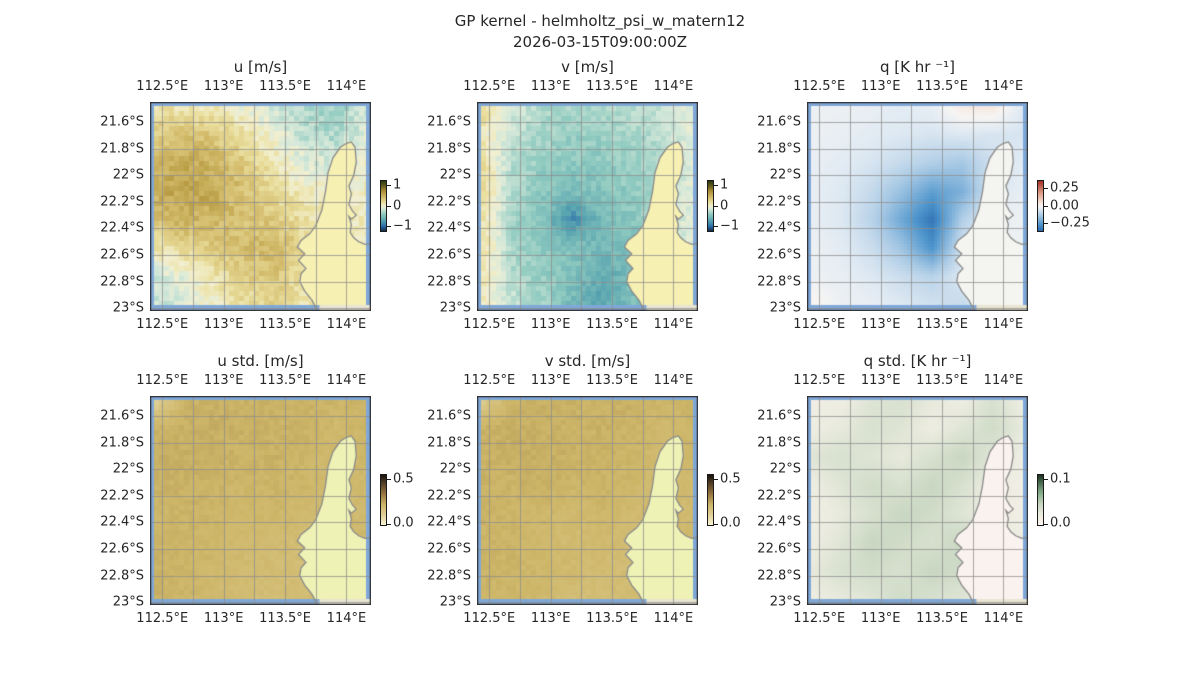 This screenshot has width=1200, height=700. What do you see at coordinates (346, 86) in the screenshot?
I see `top-axis-tick-u-3: 114°E` at bounding box center [346, 86].